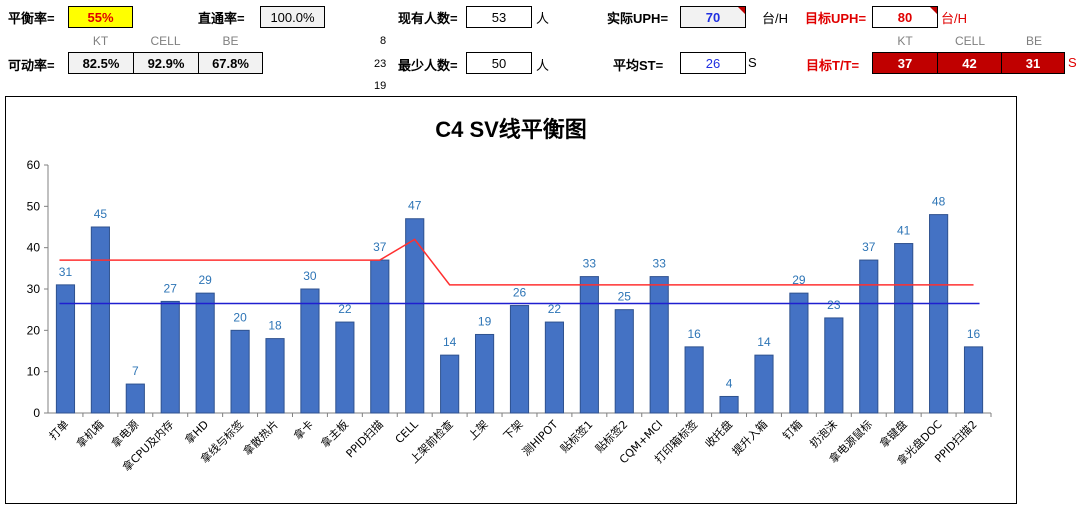 This screenshot has height=510, width=1080. Describe the element at coordinates (478, 430) in the screenshot. I see `x-category-label: 上架` at that location.